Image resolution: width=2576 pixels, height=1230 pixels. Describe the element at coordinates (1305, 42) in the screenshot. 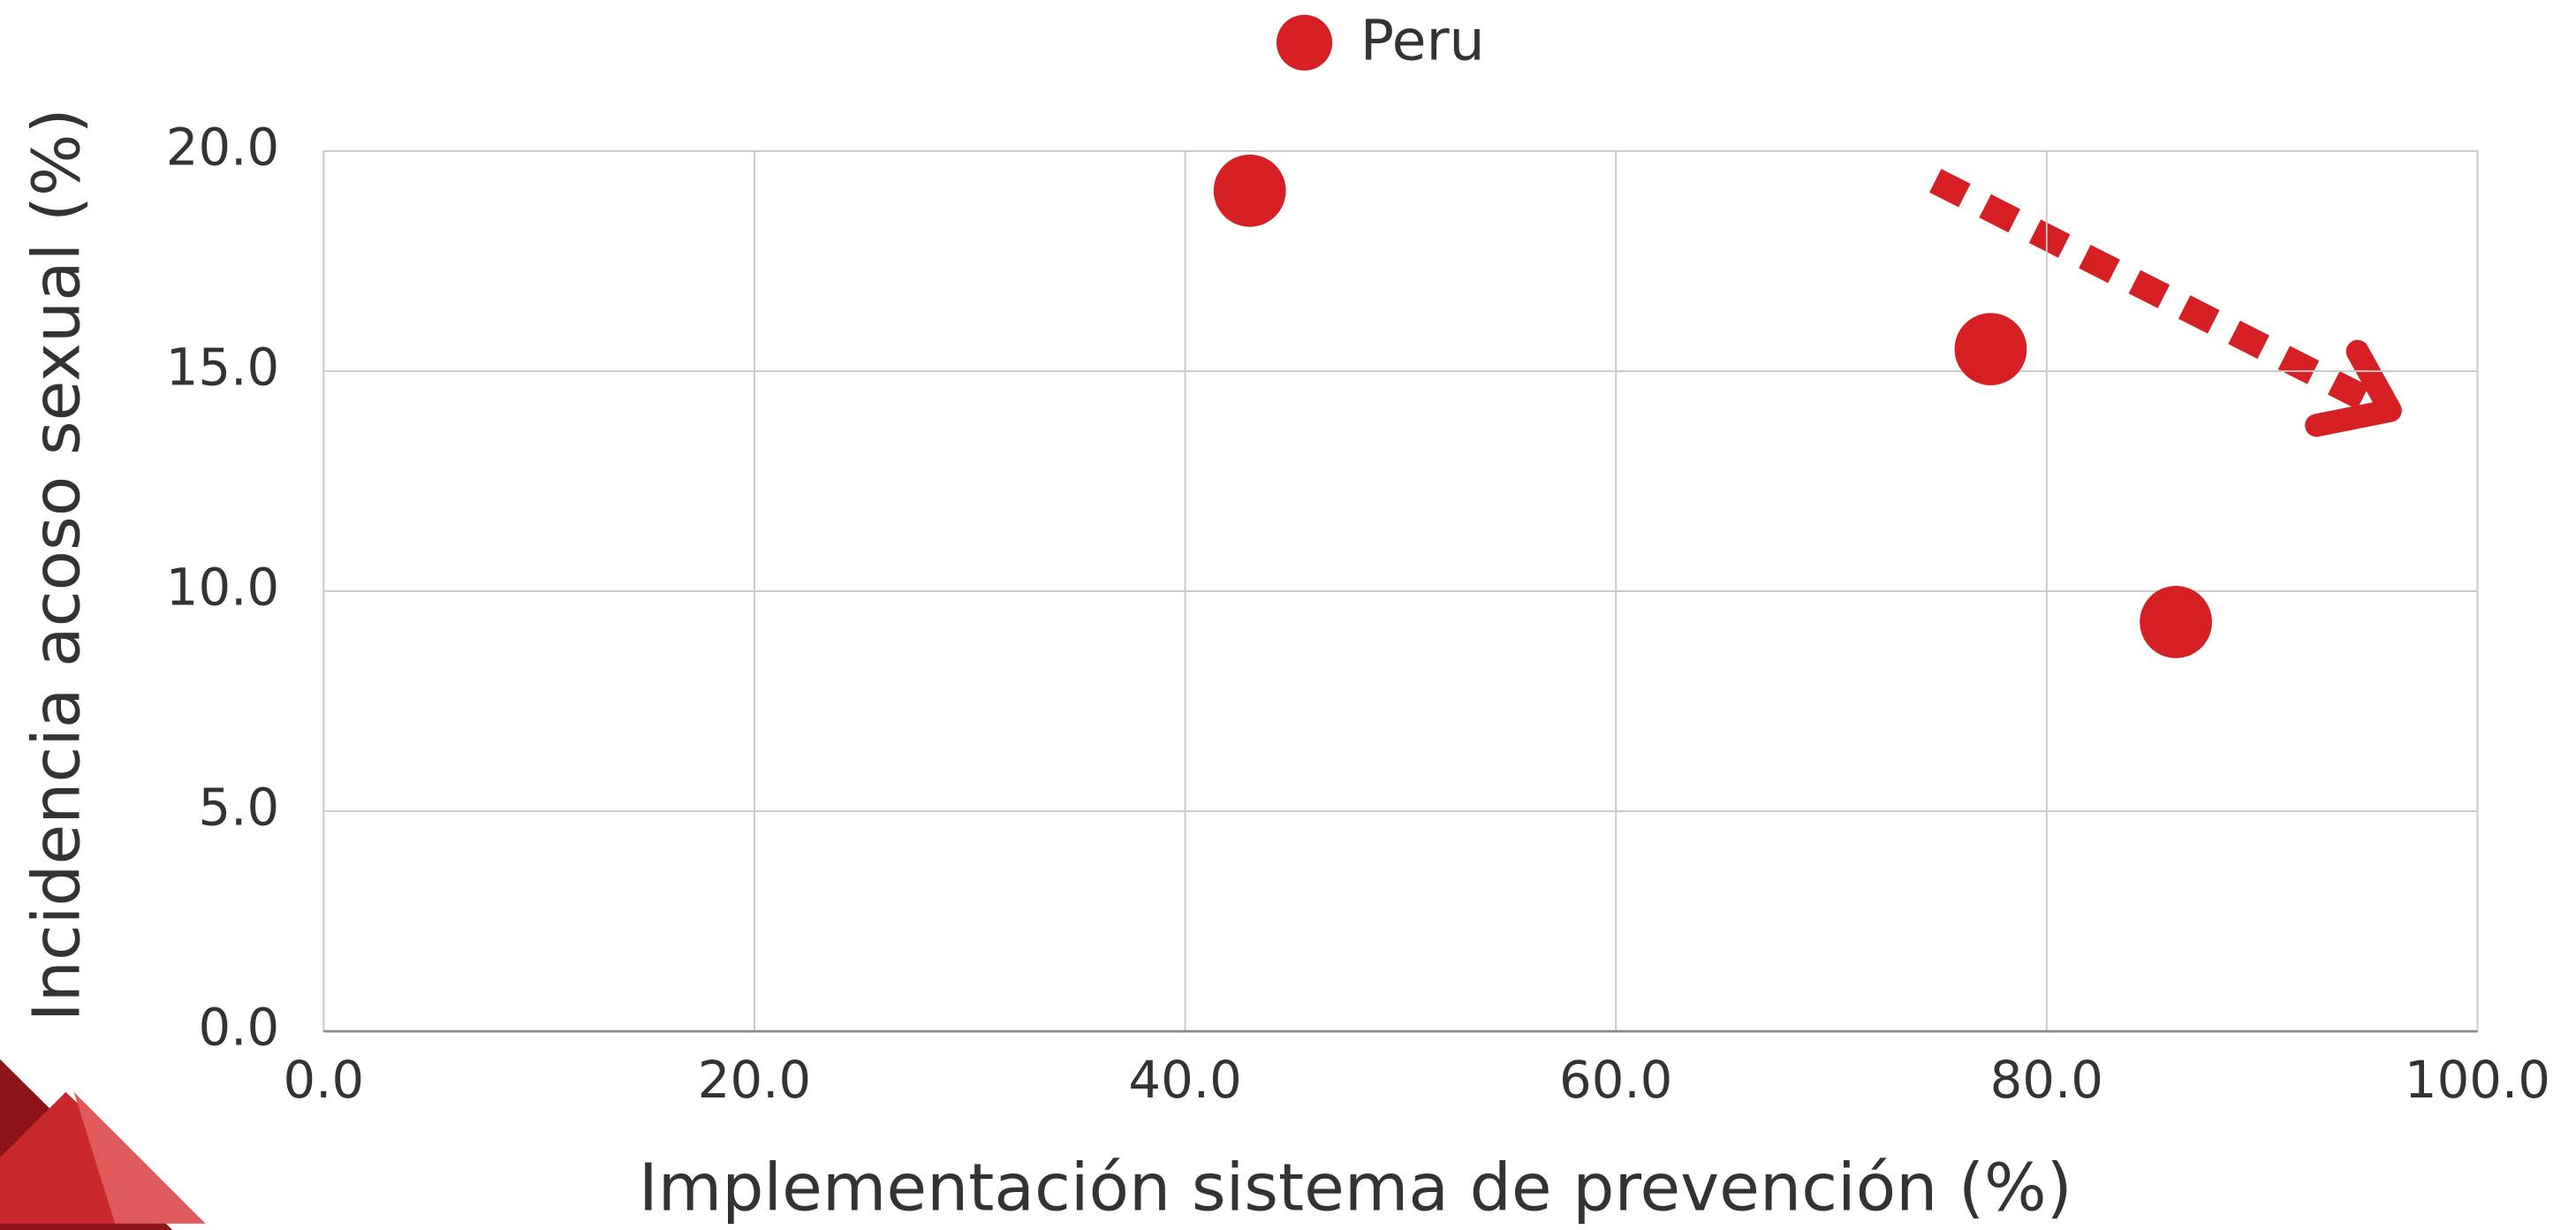

I see `legend-marker` at that location.